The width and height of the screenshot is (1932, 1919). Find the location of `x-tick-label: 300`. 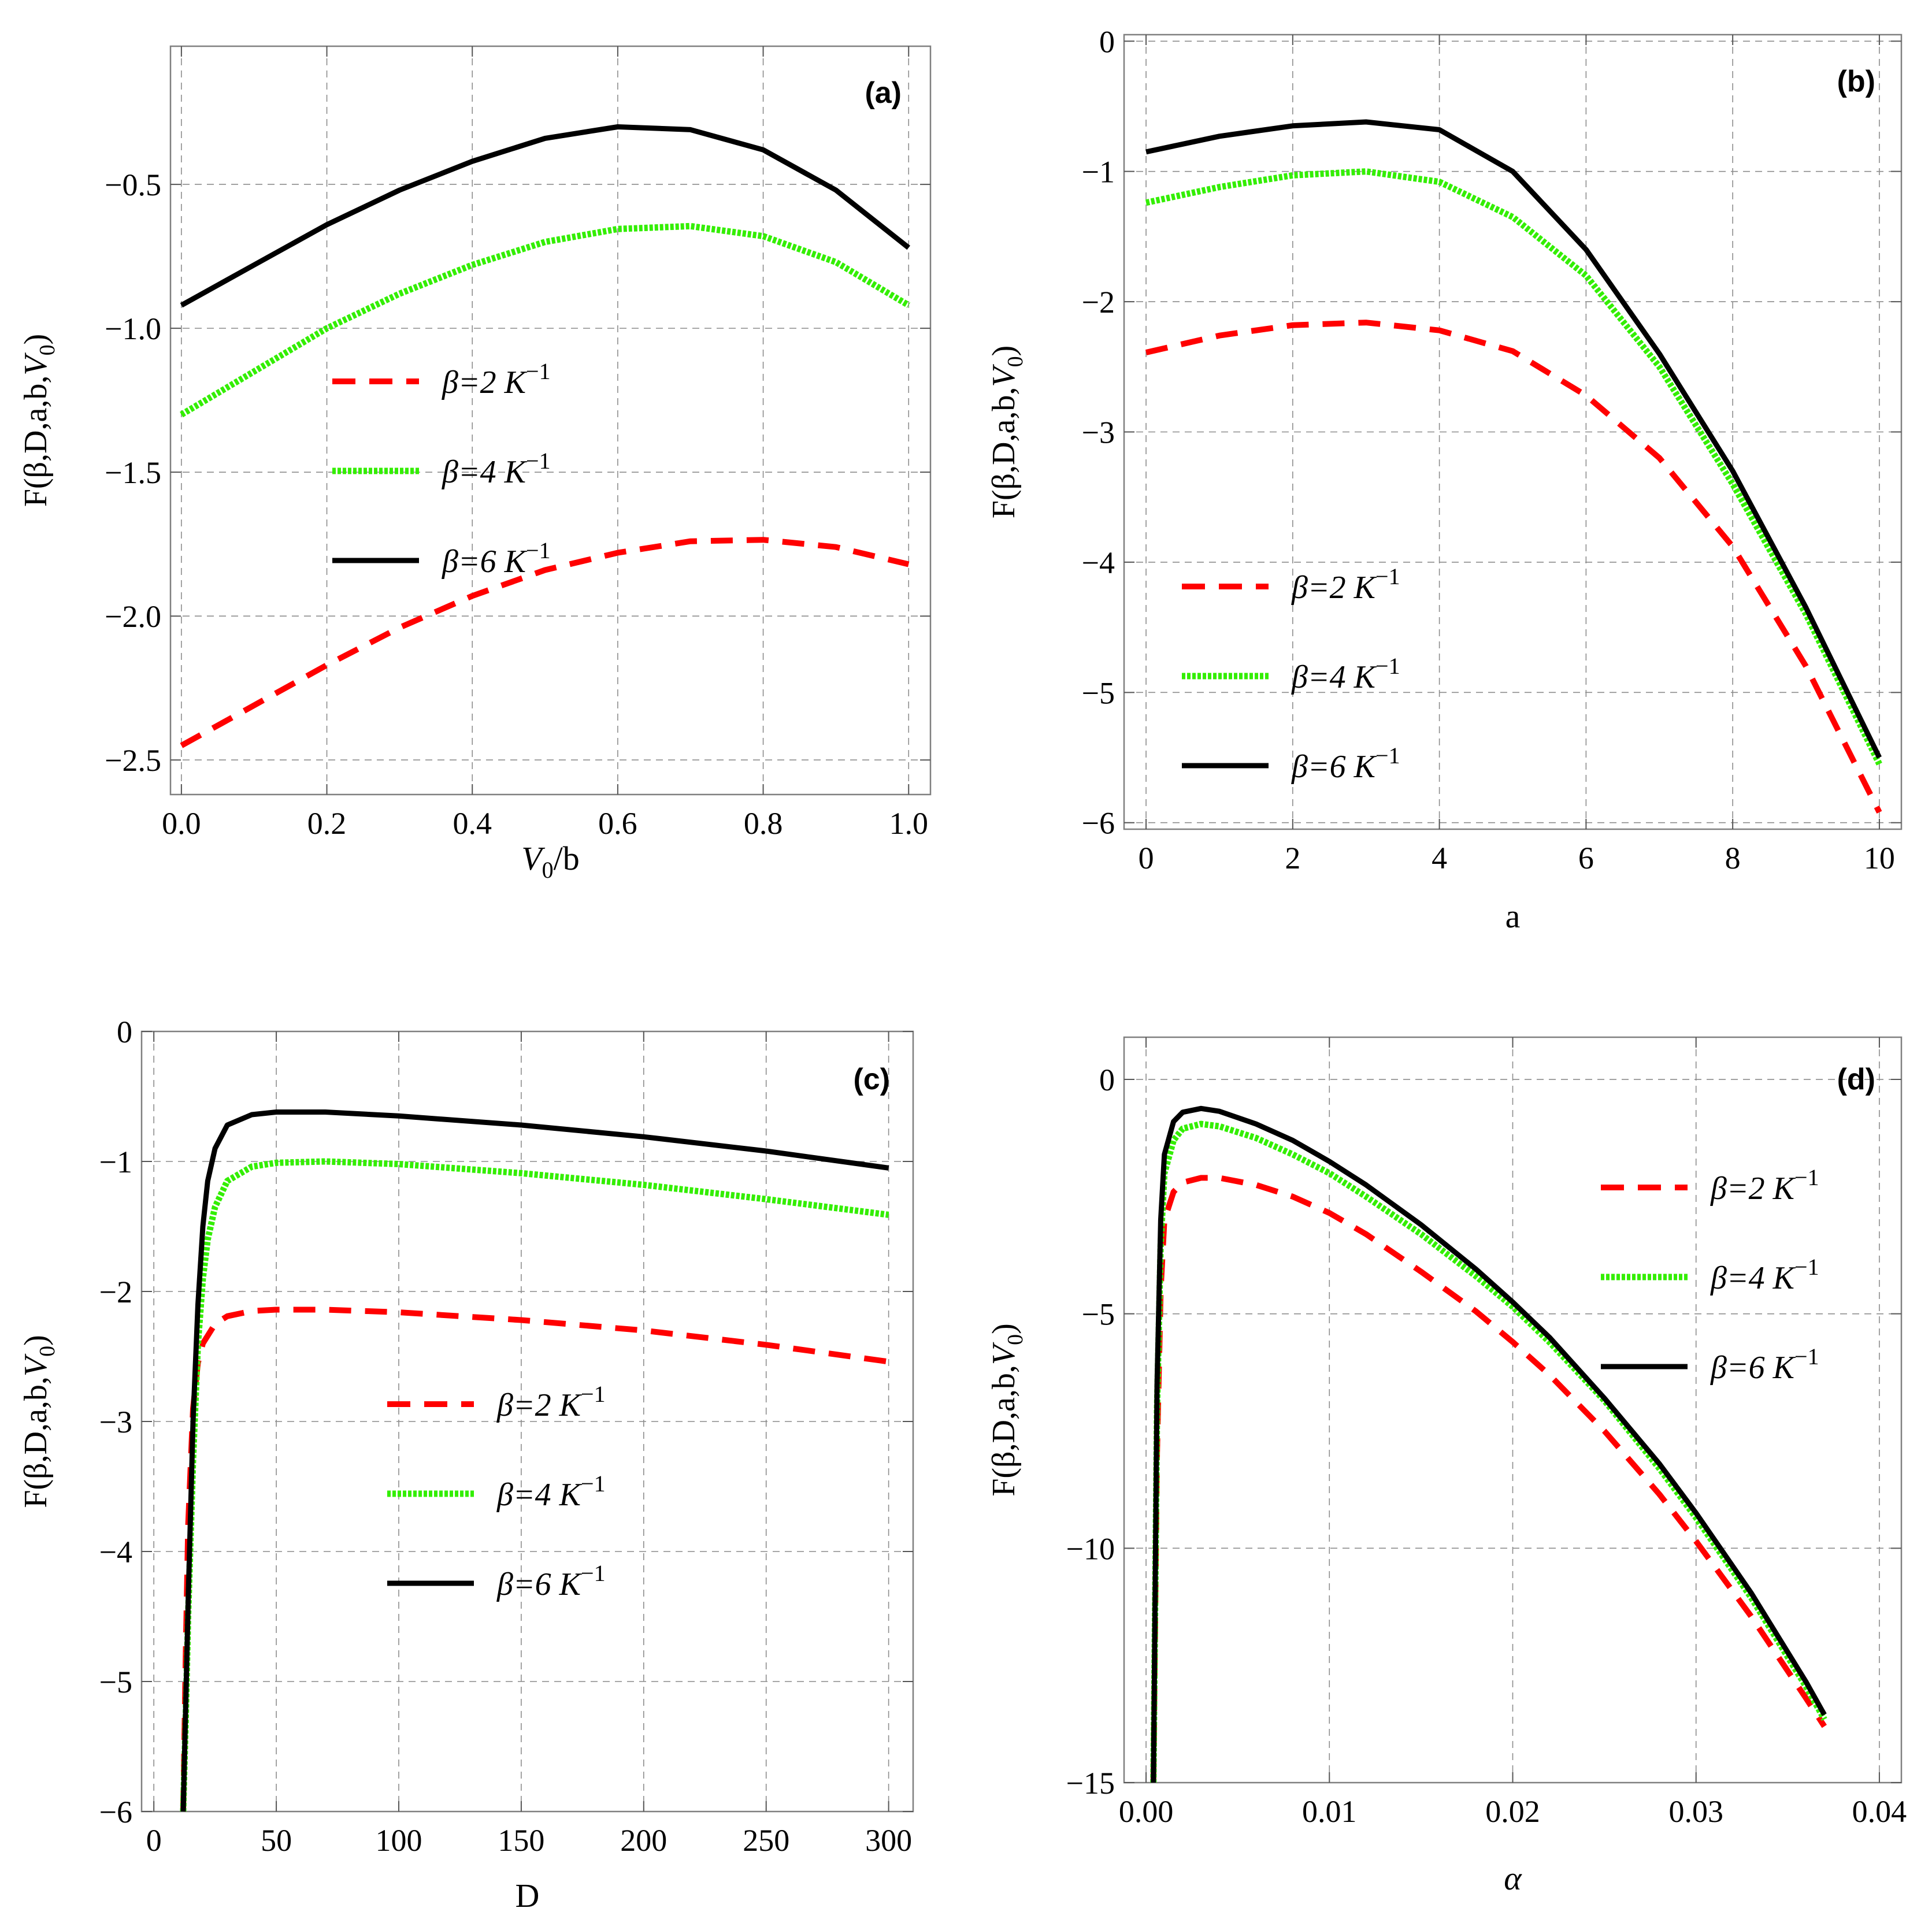

x-tick-label: 300 is located at coordinates (888, 1840).